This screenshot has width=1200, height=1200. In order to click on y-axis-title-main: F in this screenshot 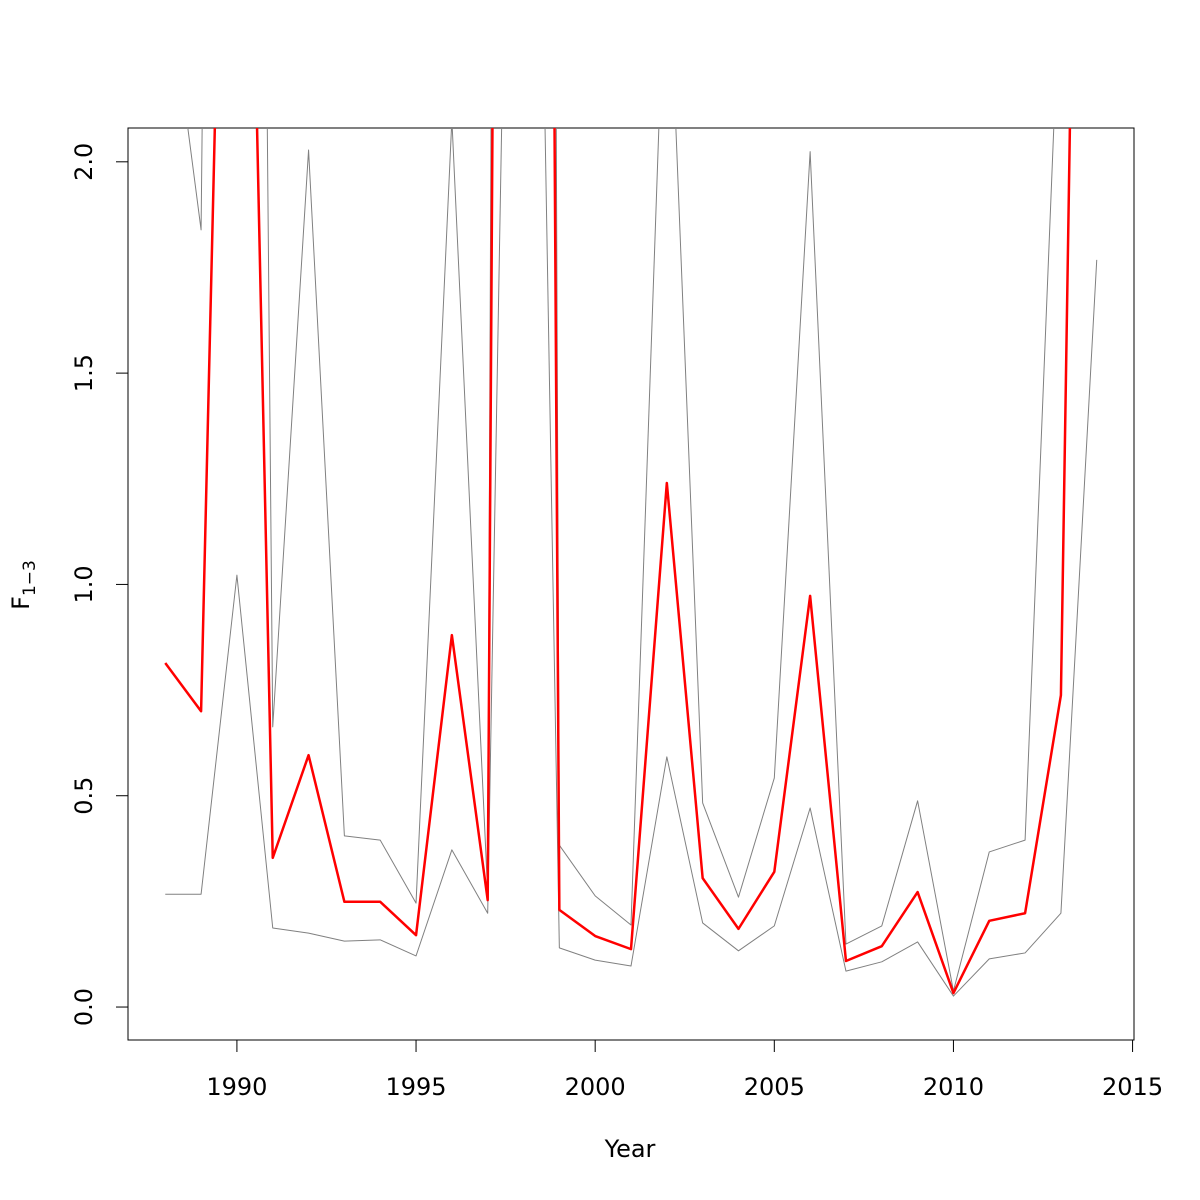, I will do `click(21, 603)`.